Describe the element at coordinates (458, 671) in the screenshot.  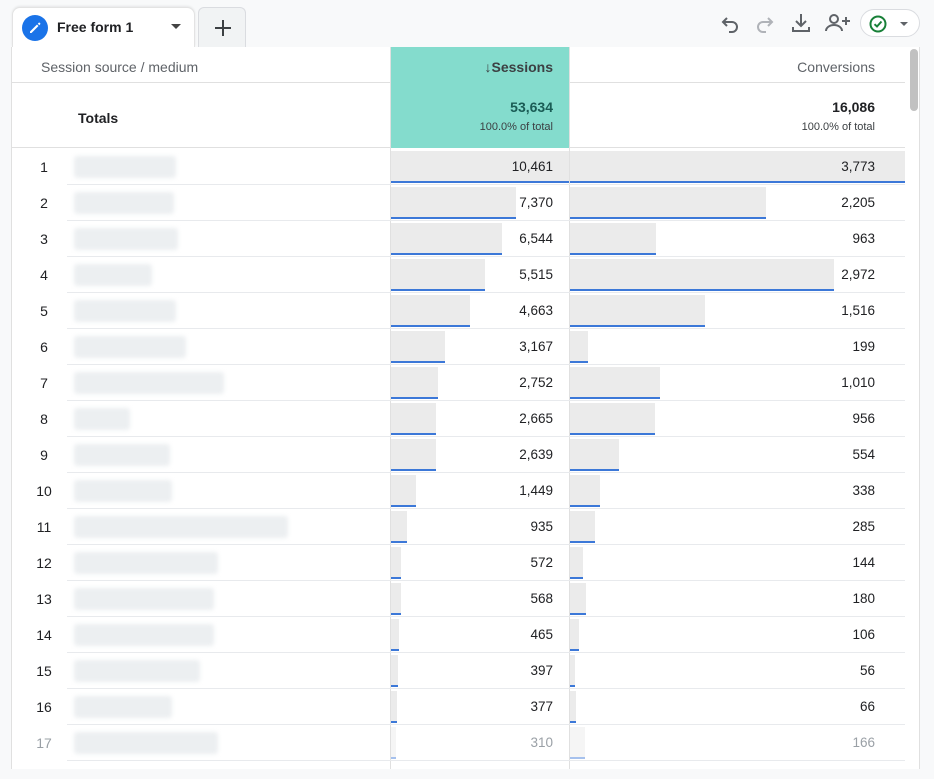
I see `table-row: 15 397 56` at that location.